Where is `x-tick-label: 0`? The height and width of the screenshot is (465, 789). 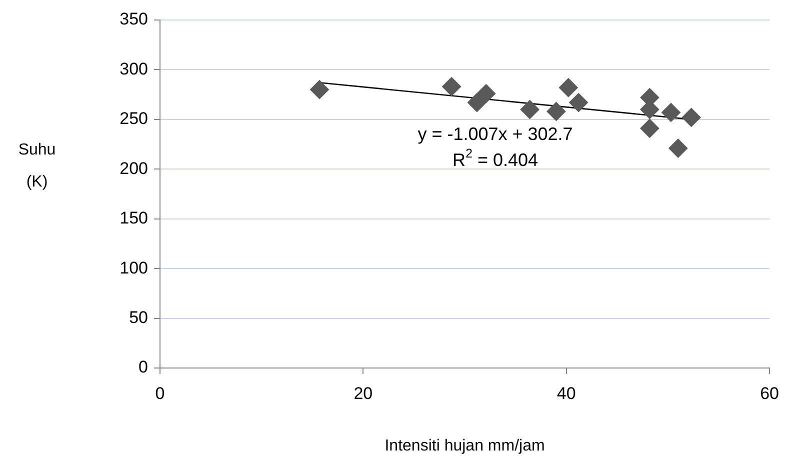
x-tick-label: 0 is located at coordinates (160, 393).